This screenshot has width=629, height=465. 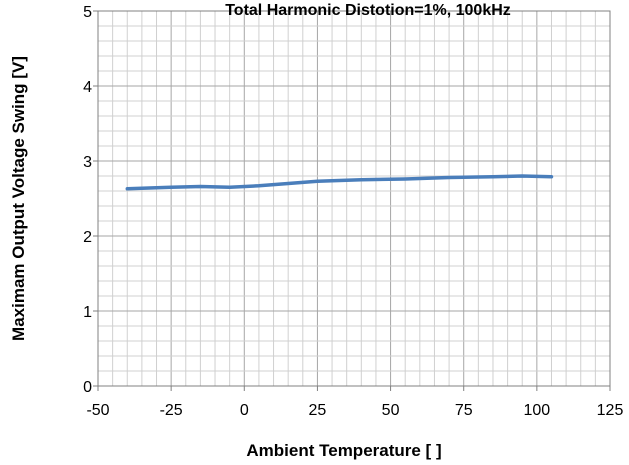 I want to click on series-line, so click(x=339, y=182).